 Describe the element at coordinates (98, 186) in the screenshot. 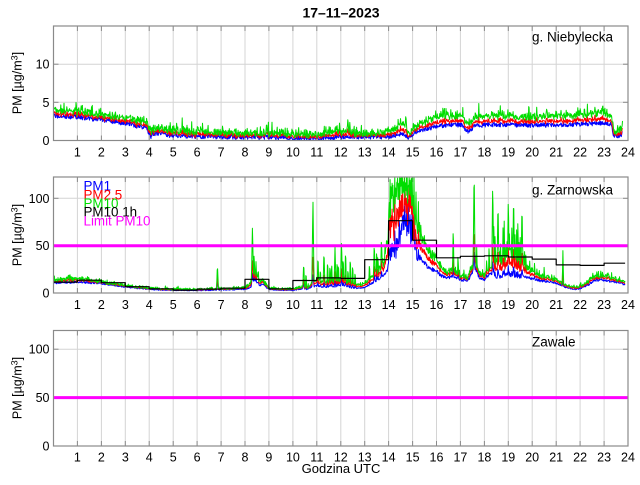

I see `svg-text: PM1` at that location.